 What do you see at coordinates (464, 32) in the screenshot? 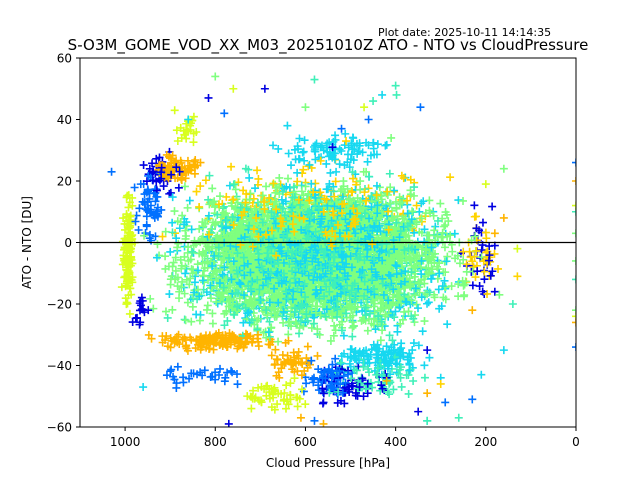
I see `plot-date: Plot date: 2025-10-11 14:14:35` at bounding box center [464, 32].